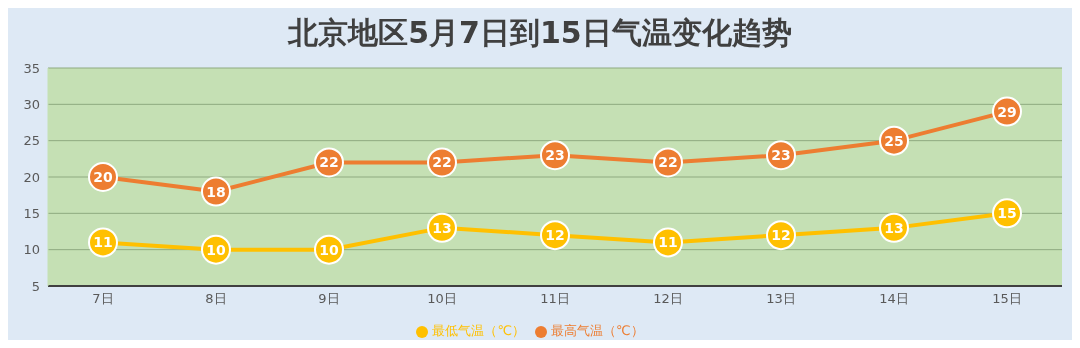 This screenshot has height=348, width=1080. What do you see at coordinates (103, 176) in the screenshot?
I see `data-label: 20` at bounding box center [103, 176].